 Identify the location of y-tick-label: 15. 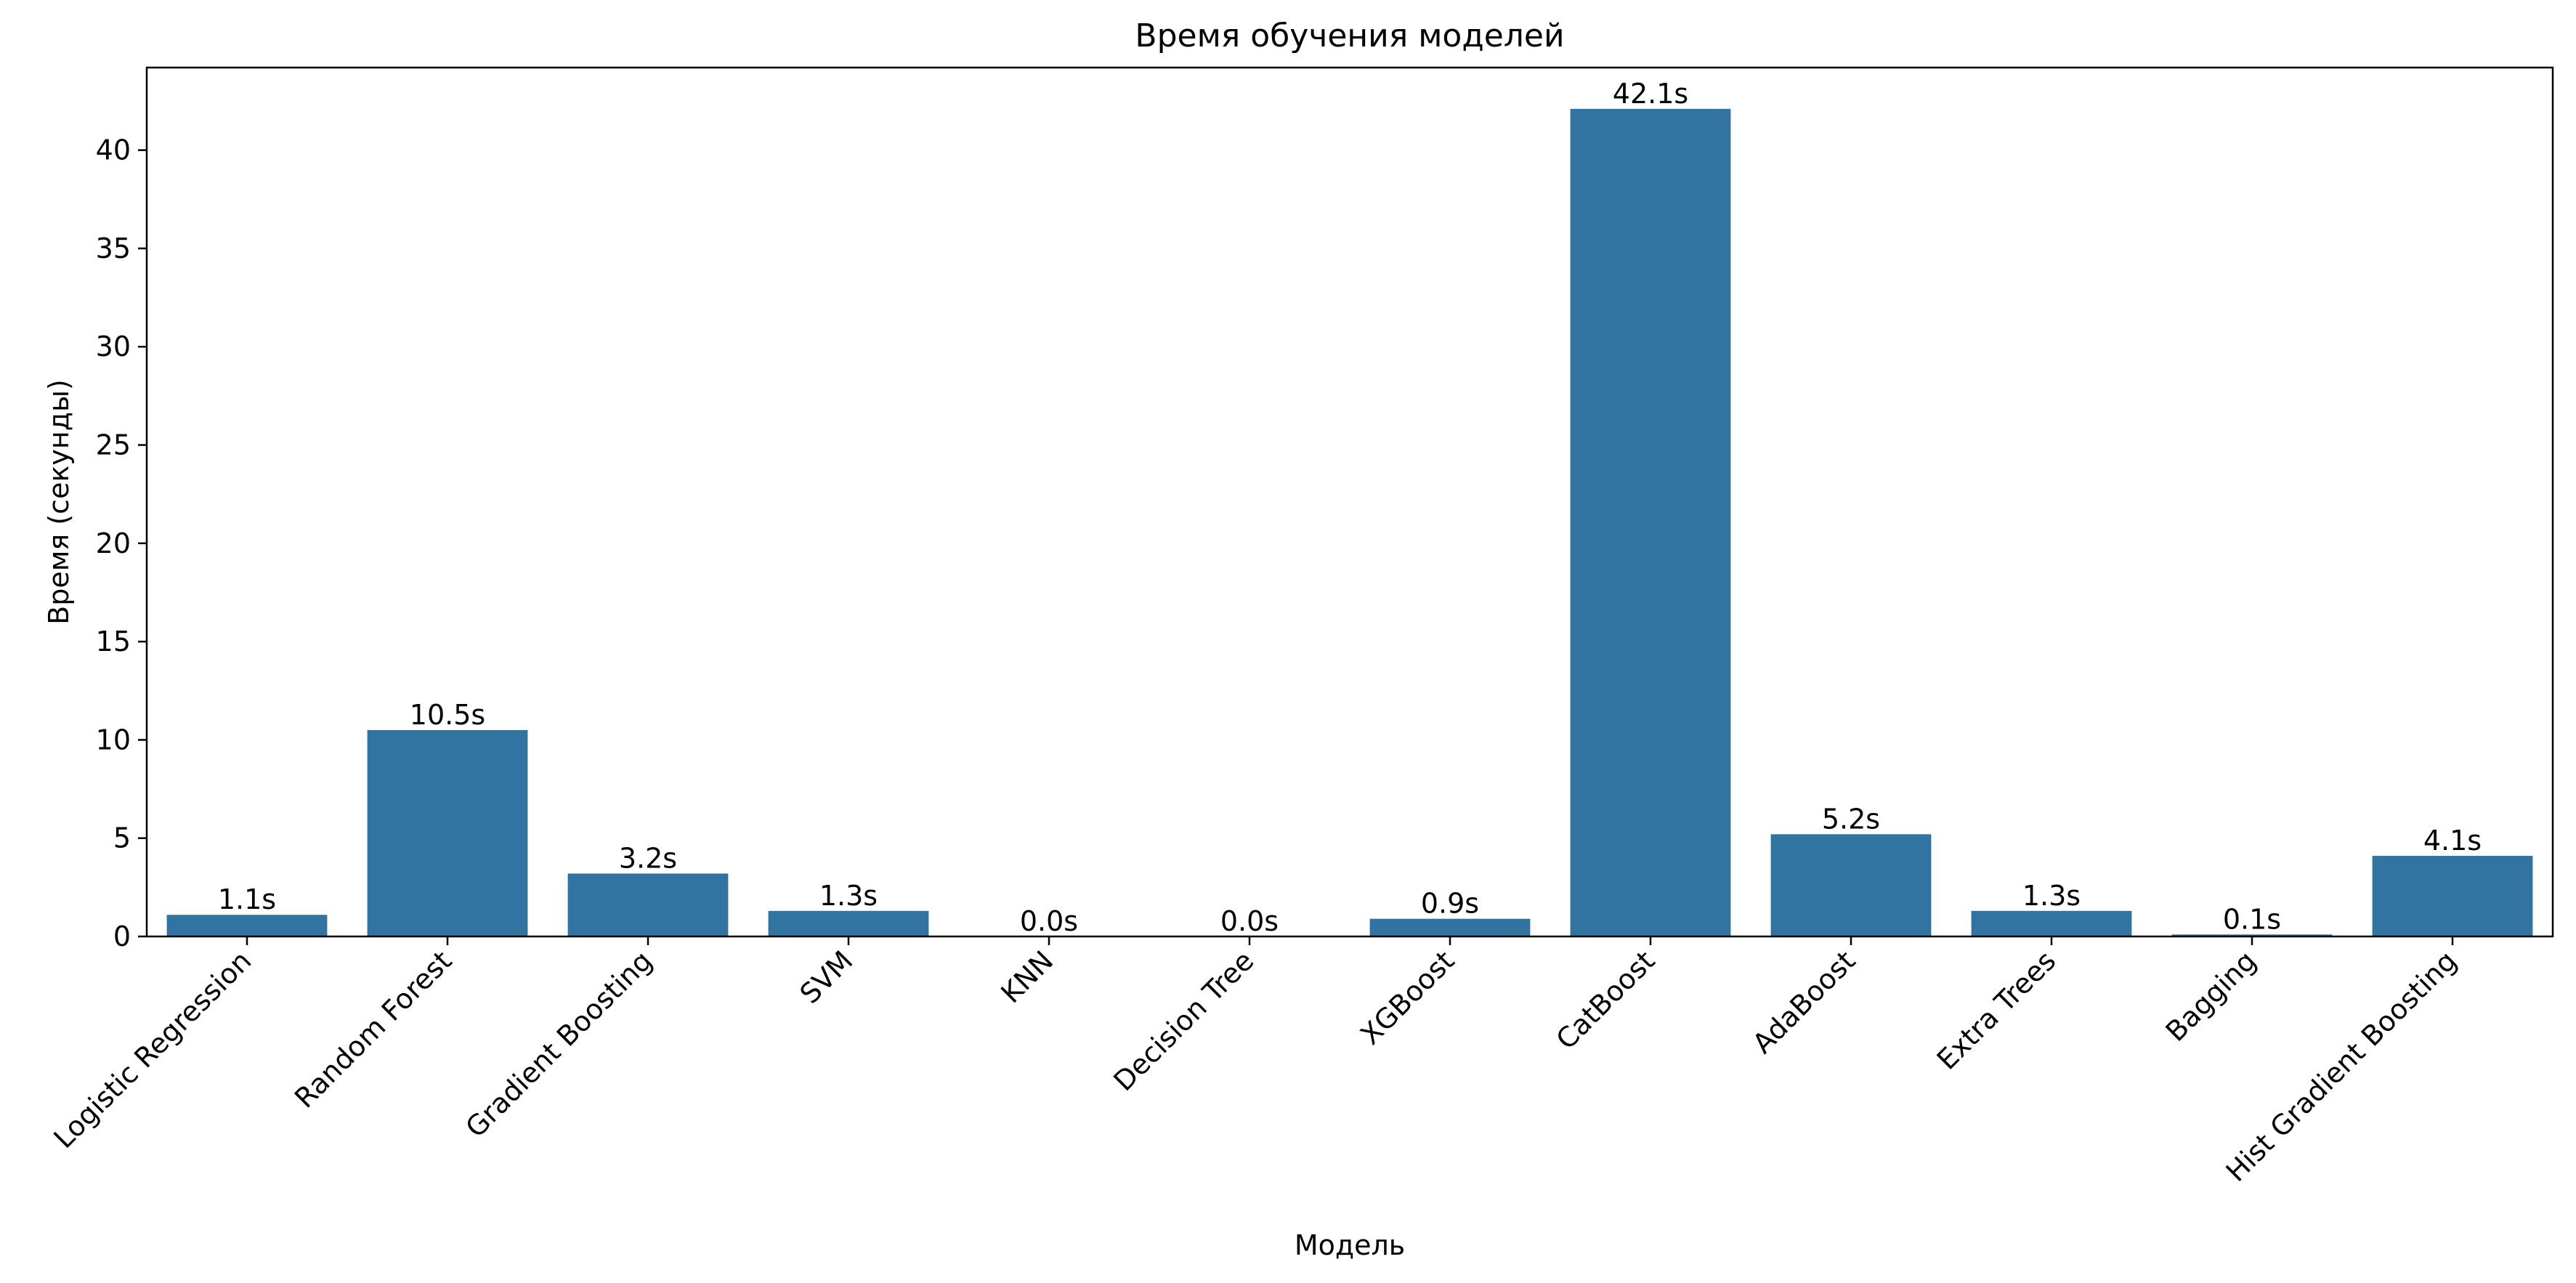
(113, 641).